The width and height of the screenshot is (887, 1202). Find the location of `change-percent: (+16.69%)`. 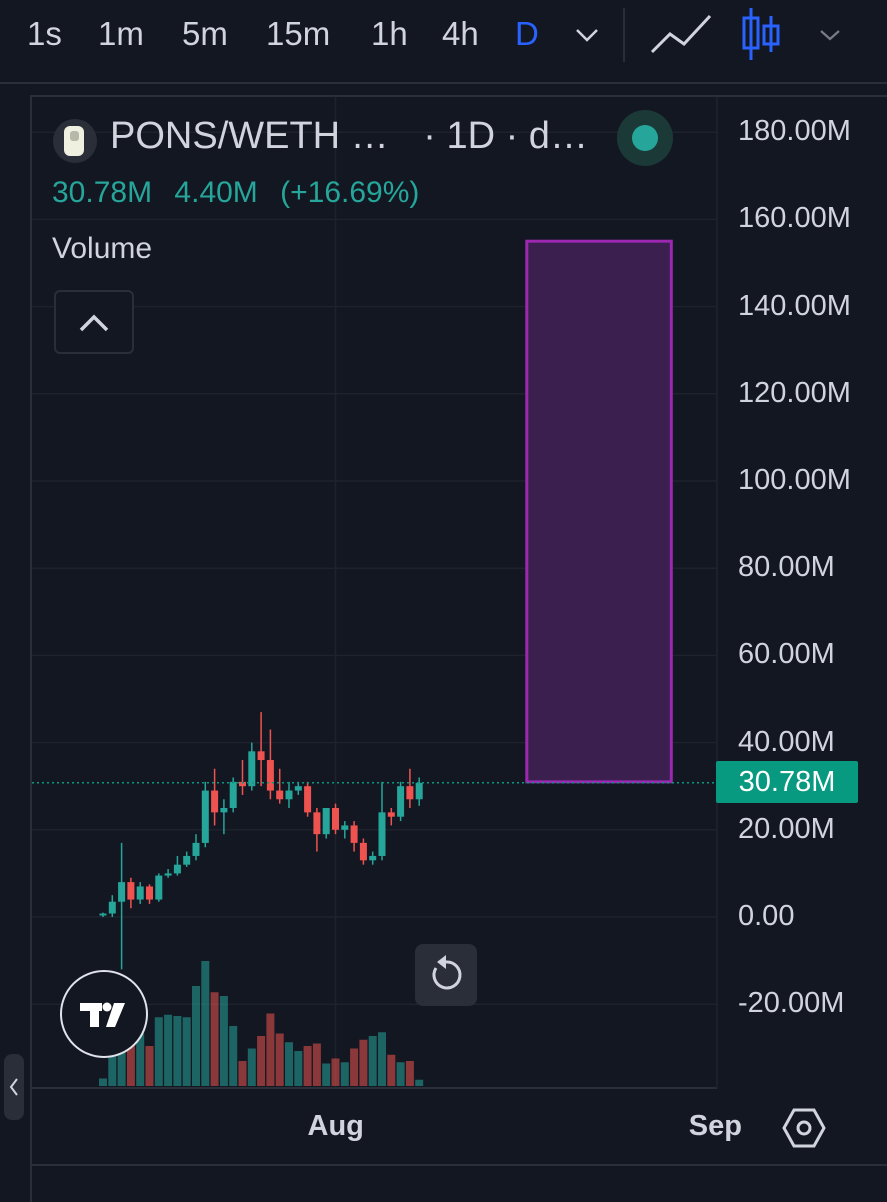

change-percent: (+16.69%) is located at coordinates (350, 192).